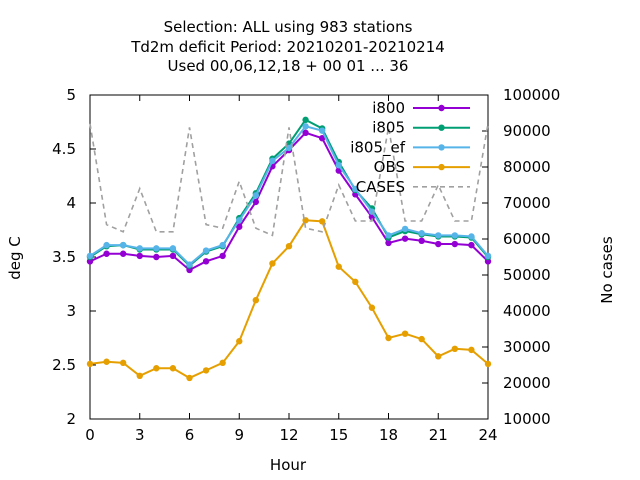 This screenshot has height=480, width=640. What do you see at coordinates (71, 419) in the screenshot?
I see `y-tick-label: 2` at bounding box center [71, 419].